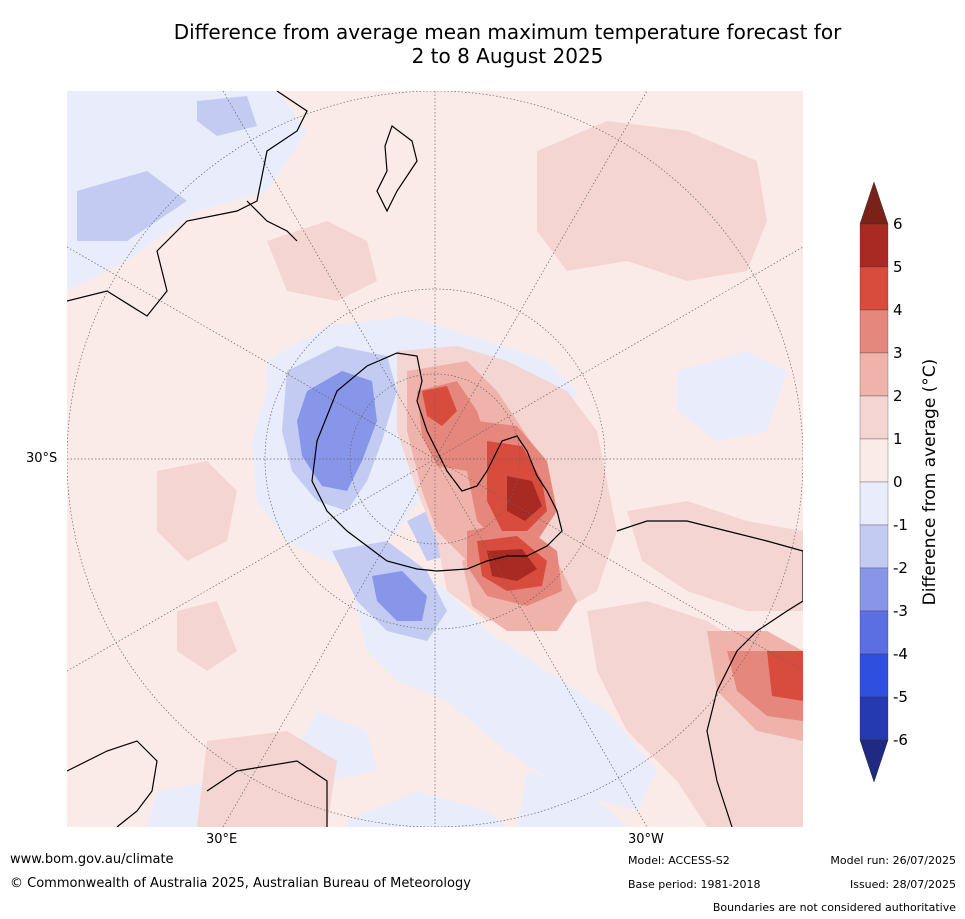 The image size is (965, 919). Describe the element at coordinates (900, 654) in the screenshot. I see `cbar-tick: -4` at that location.